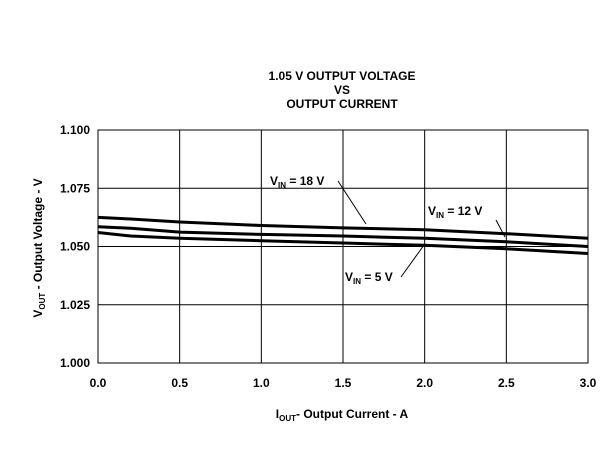 Image resolution: width=600 pixels, height=456 pixels. Describe the element at coordinates (342, 104) in the screenshot. I see `chart-title-line-3: OUTPUT CURRENT` at that location.